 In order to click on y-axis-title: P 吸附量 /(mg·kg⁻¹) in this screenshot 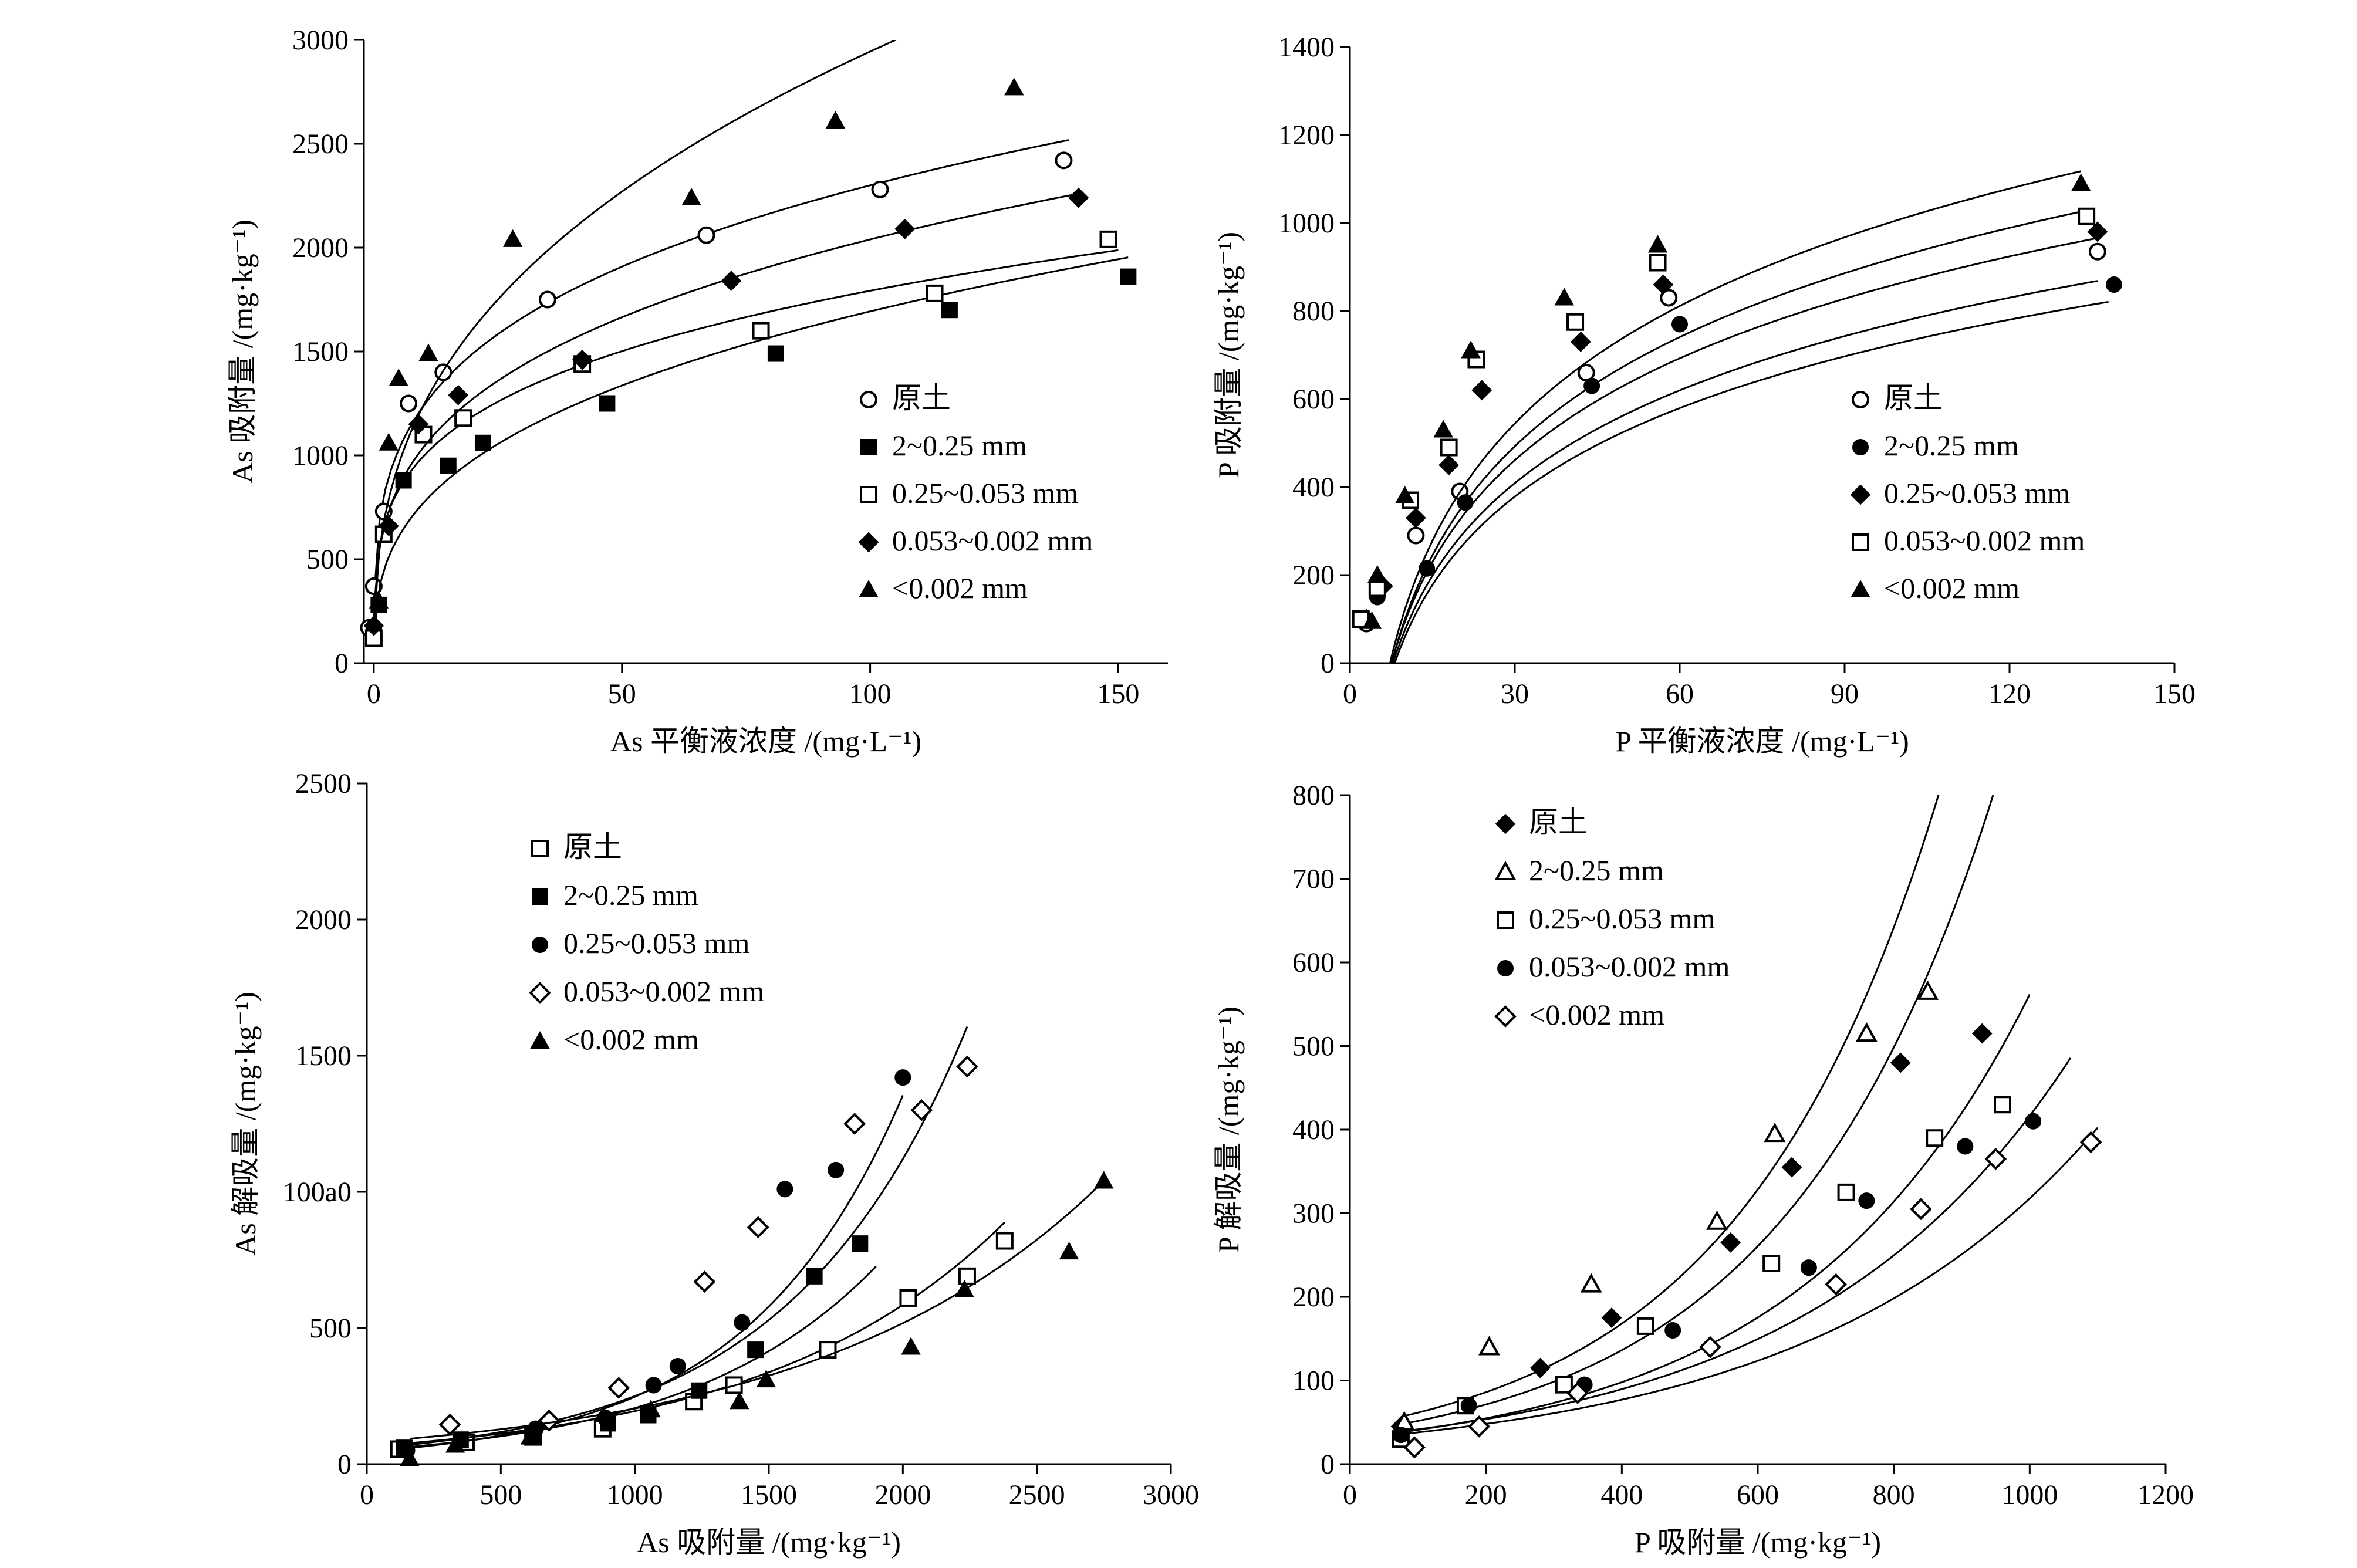, I will do `click(1228, 355)`.